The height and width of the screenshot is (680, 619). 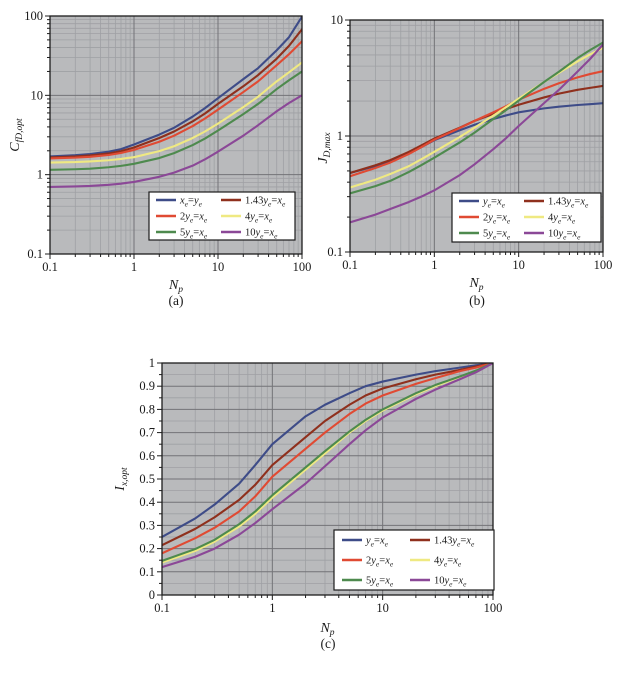 I want to click on caption-c: (c), so click(x=328, y=643).